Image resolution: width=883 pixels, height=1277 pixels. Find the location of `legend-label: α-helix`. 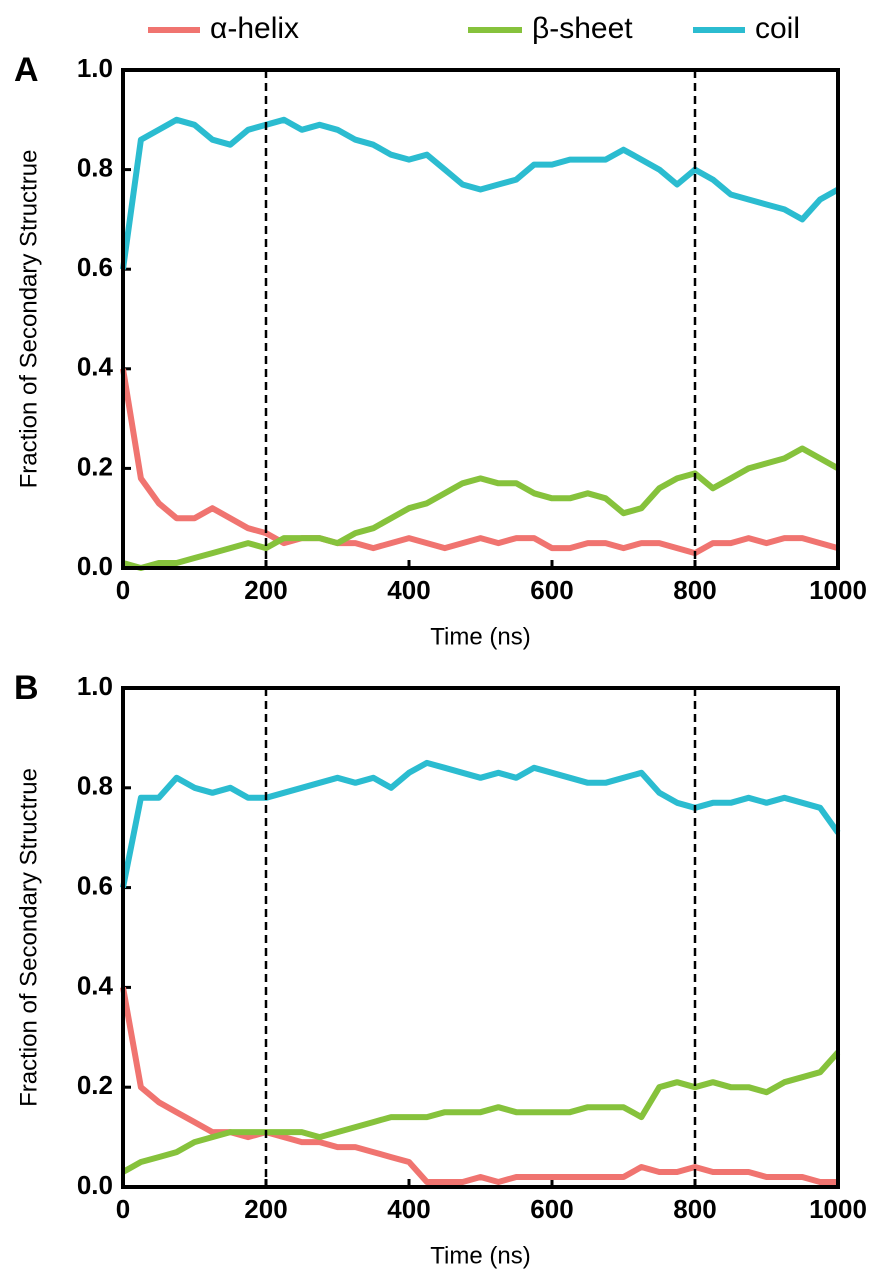

legend-label: α-helix is located at coordinates (254, 28).